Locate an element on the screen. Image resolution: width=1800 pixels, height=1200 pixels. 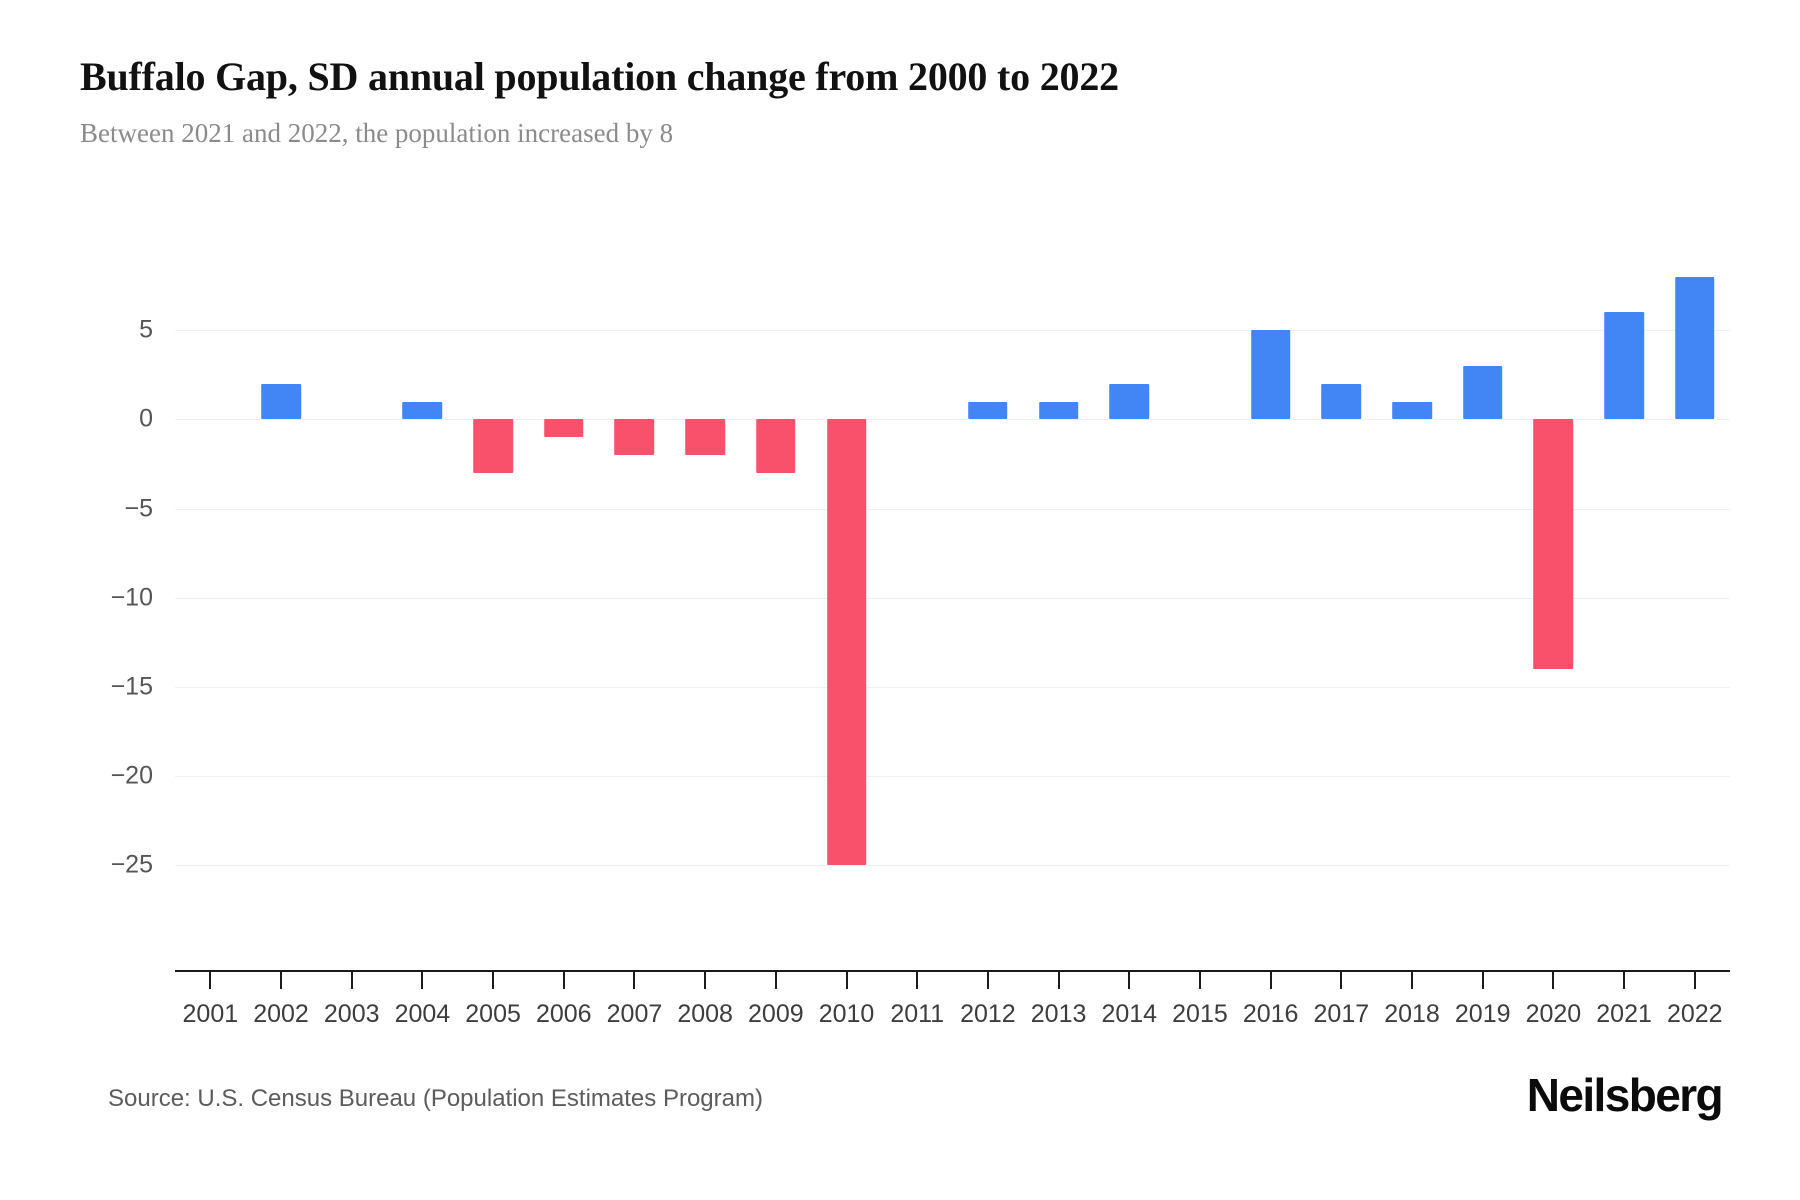
x-axis-tick-label: 2014 is located at coordinates (1129, 1014).